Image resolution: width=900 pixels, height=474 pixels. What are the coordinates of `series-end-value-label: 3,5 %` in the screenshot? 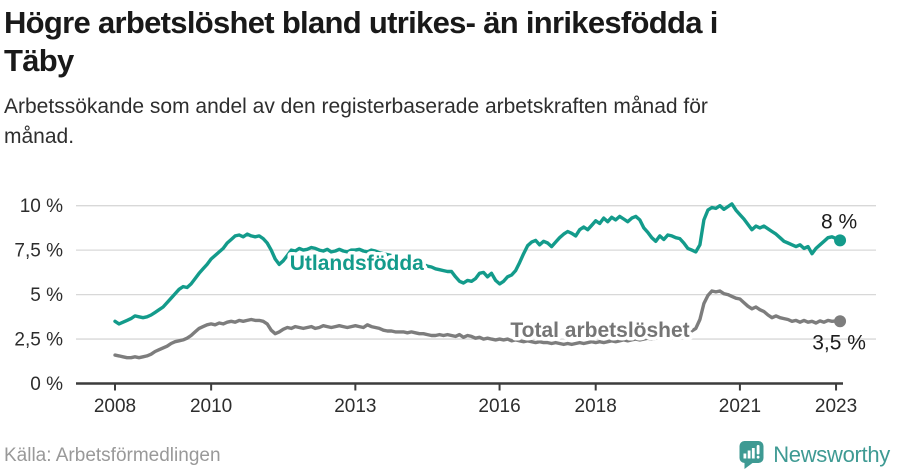 It's located at (839, 342).